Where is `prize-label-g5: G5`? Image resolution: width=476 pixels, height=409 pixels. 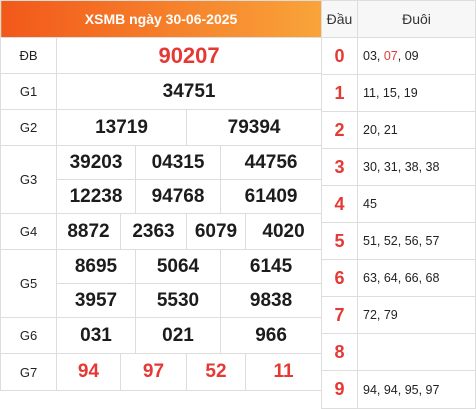
prize-label-g5: G5 is located at coordinates (28, 283).